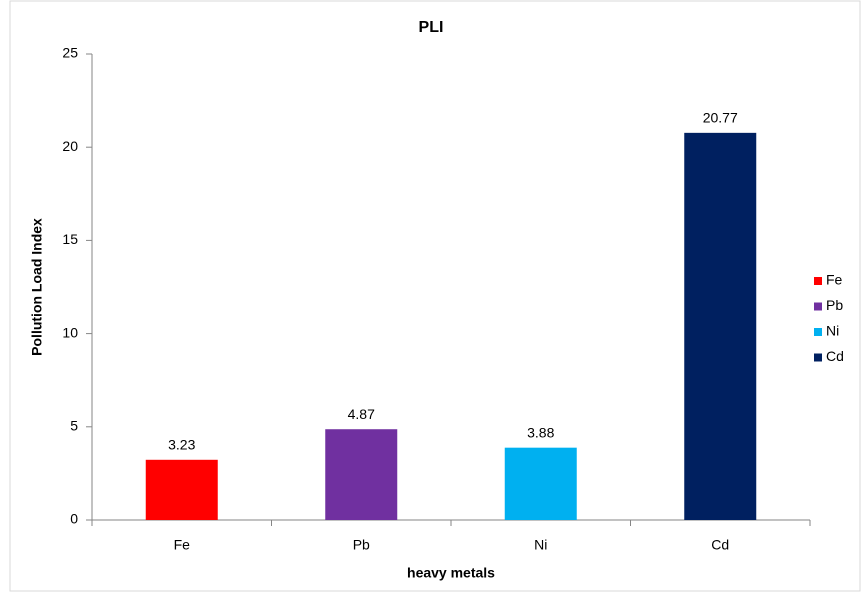  What do you see at coordinates (37, 287) in the screenshot?
I see `y-axis-title: Pollution Load Index` at bounding box center [37, 287].